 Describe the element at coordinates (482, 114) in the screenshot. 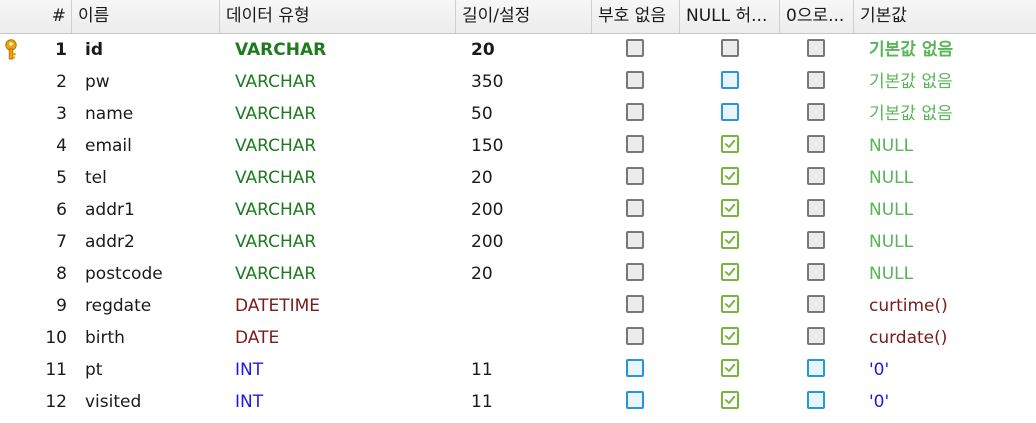

I see `length-cell: 50` at that location.